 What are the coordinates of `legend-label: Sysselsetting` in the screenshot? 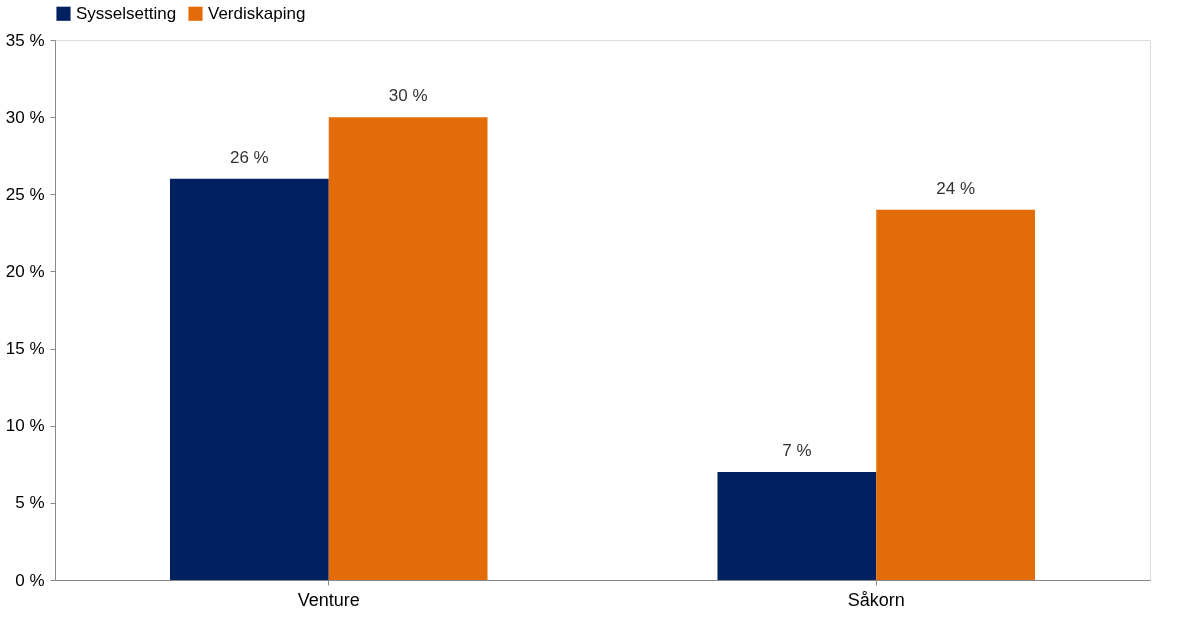 It's located at (126, 13).